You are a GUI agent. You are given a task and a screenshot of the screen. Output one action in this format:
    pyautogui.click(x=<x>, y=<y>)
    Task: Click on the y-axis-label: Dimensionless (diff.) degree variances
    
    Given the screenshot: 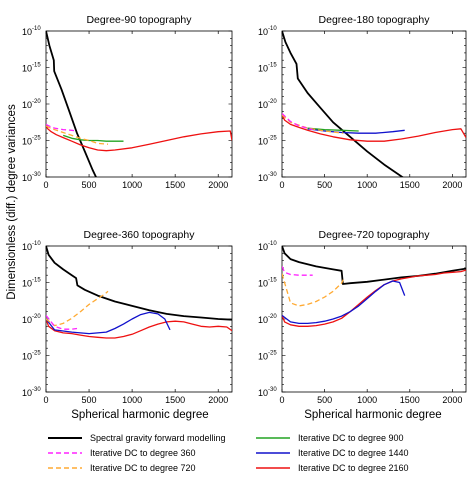 What is the action you would take?
    pyautogui.click(x=12, y=202)
    